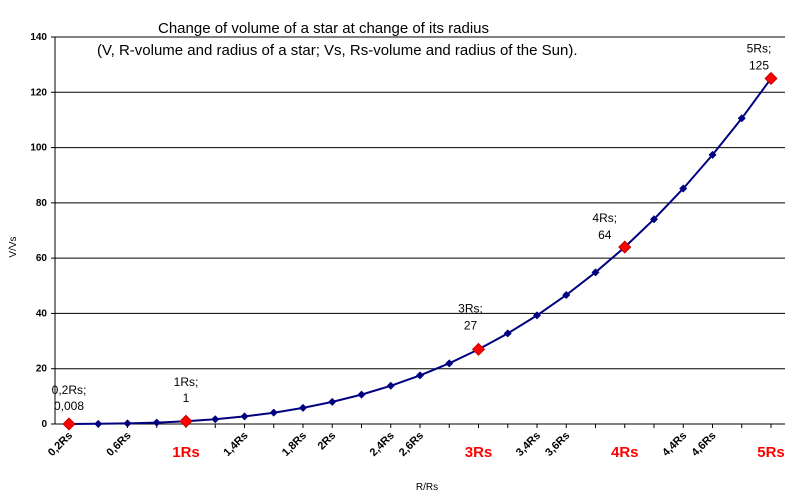  Describe the element at coordinates (605, 235) in the screenshot. I see `highlight-label-line2: 64` at that location.